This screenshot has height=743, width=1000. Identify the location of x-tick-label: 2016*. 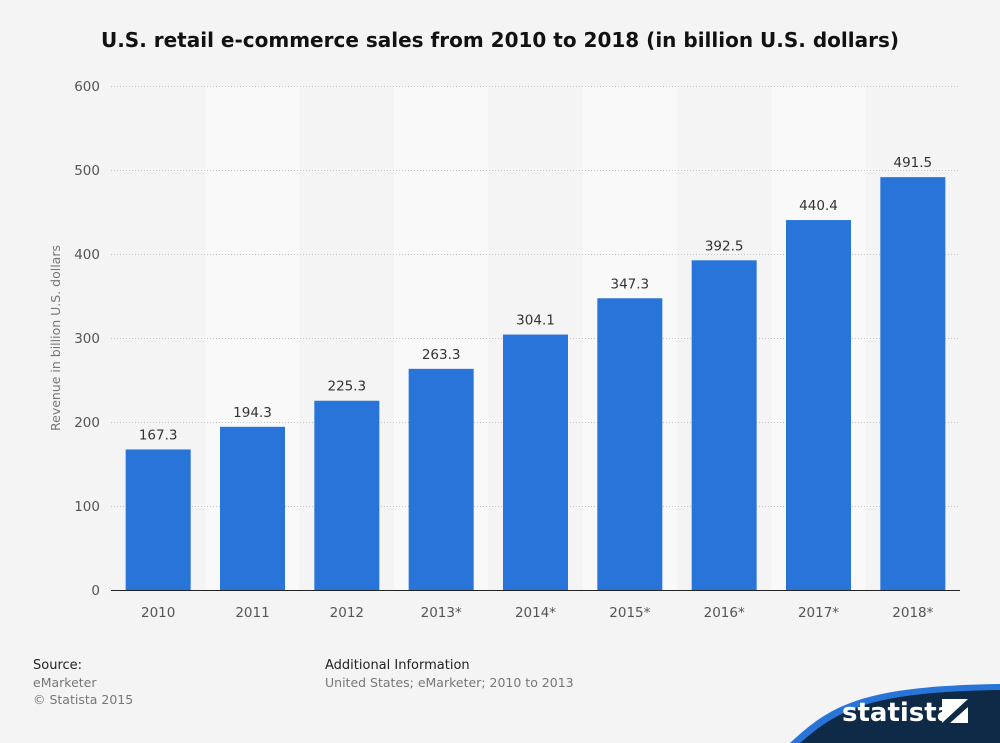
(724, 613).